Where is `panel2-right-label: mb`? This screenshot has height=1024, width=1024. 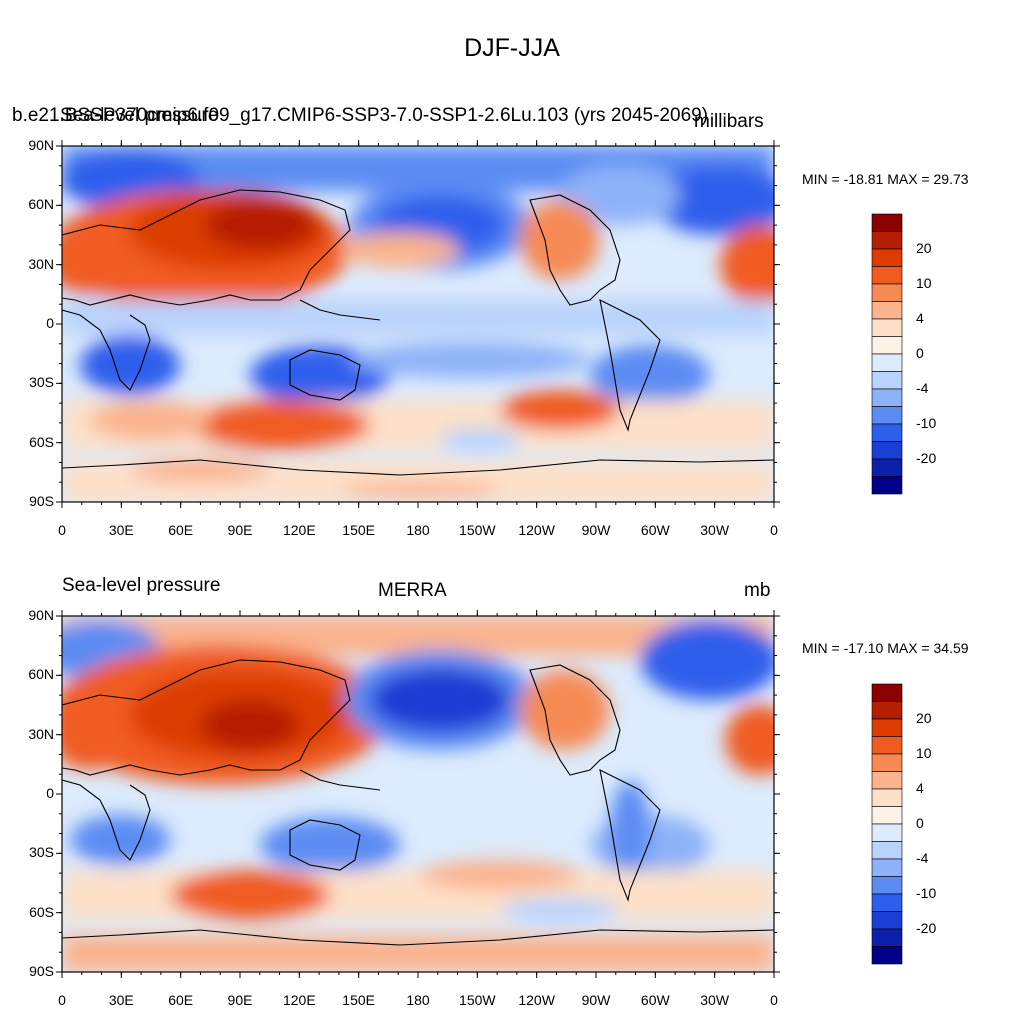
panel2-right-label: mb is located at coordinates (757, 590).